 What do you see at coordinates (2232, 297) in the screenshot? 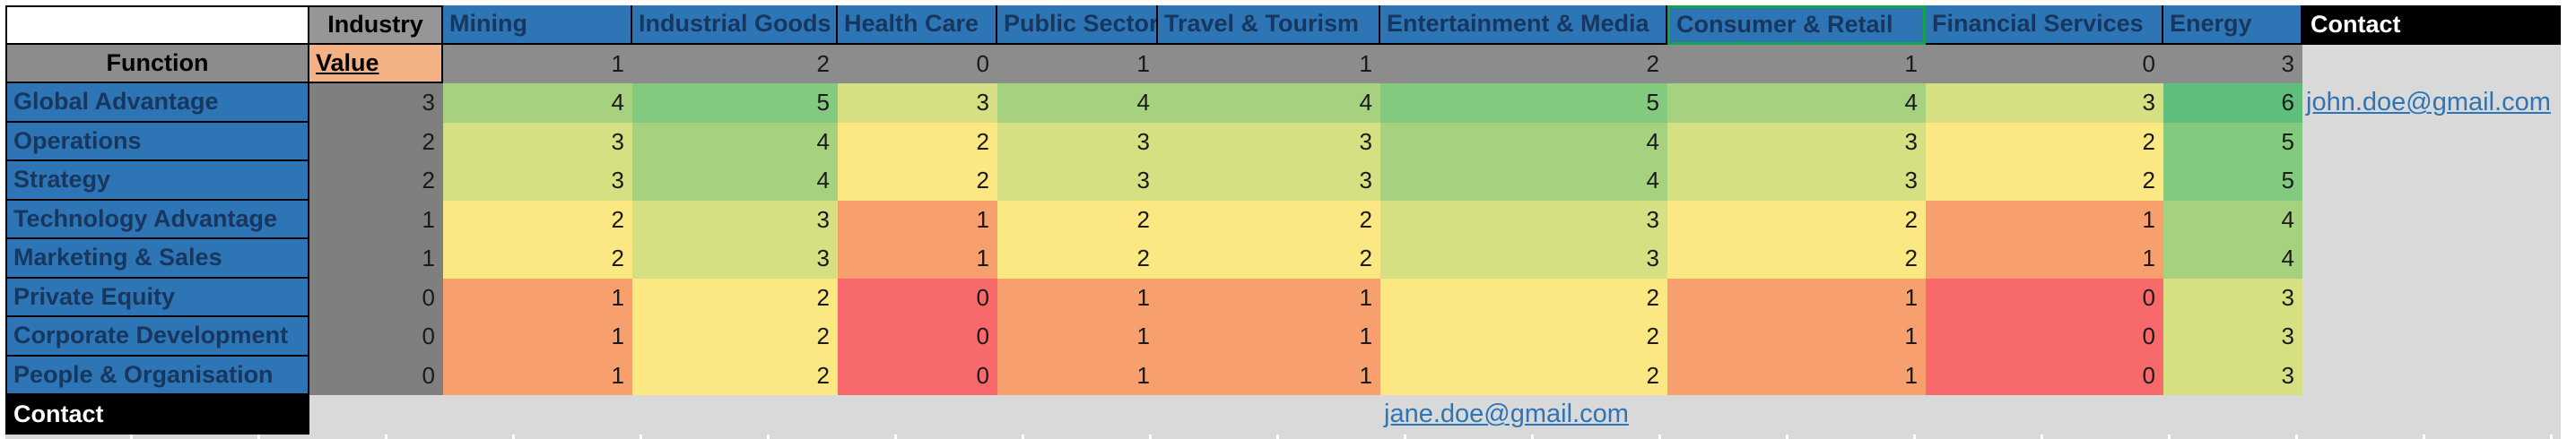
I see `heat-cell-private-equity-energy: 3` at bounding box center [2232, 297].